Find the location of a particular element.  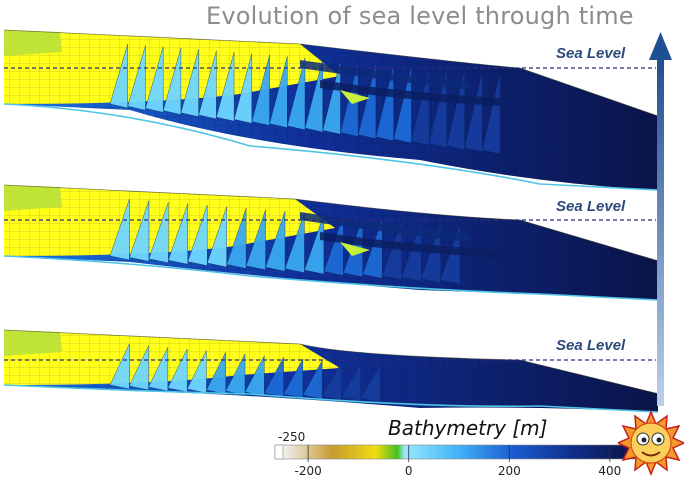

sea-level-label-bottom: Sea Level is located at coordinates (591, 345).